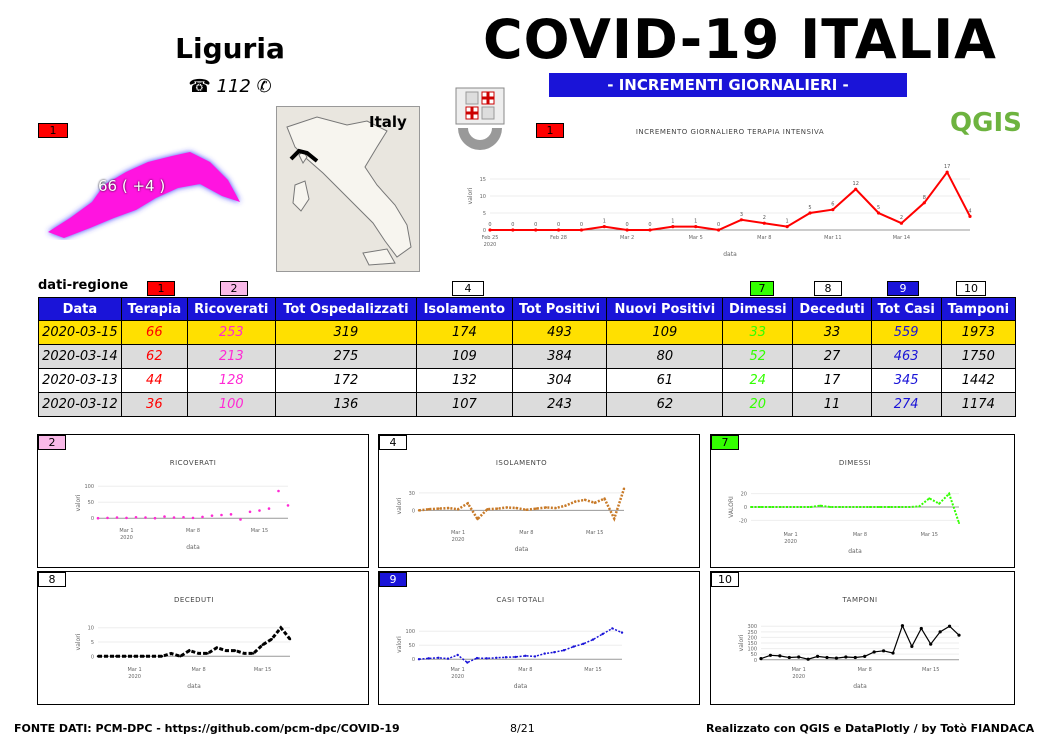  Describe the element at coordinates (901, 218) in the screenshot. I see `data-label: 2` at that location.